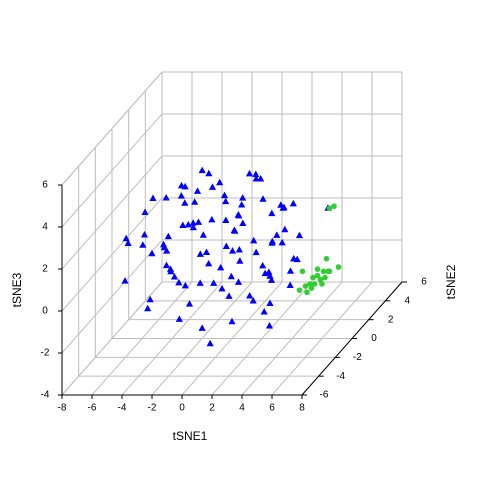  Describe the element at coordinates (45, 311) in the screenshot. I see `z-tick-label: 0` at that location.